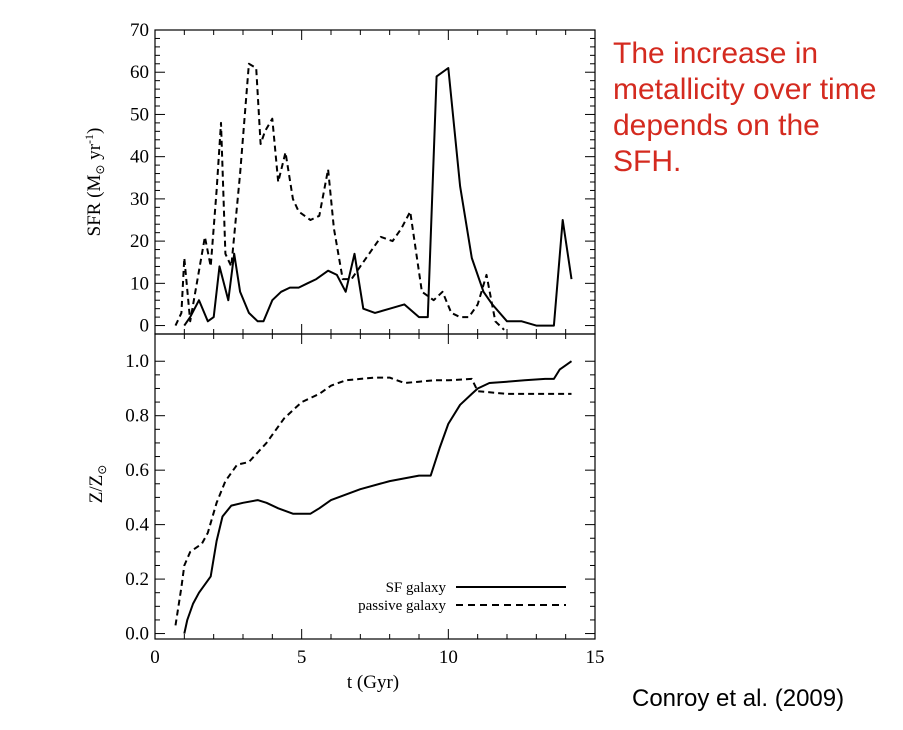  Describe the element at coordinates (738, 698) in the screenshot. I see `citation-text: Conroy et al. (2009)` at that location.